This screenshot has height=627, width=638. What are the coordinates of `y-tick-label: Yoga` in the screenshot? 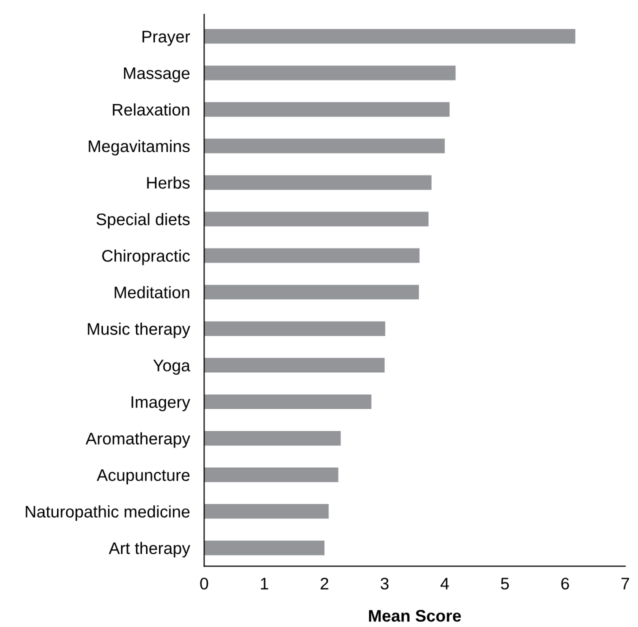 It's located at (171, 367).